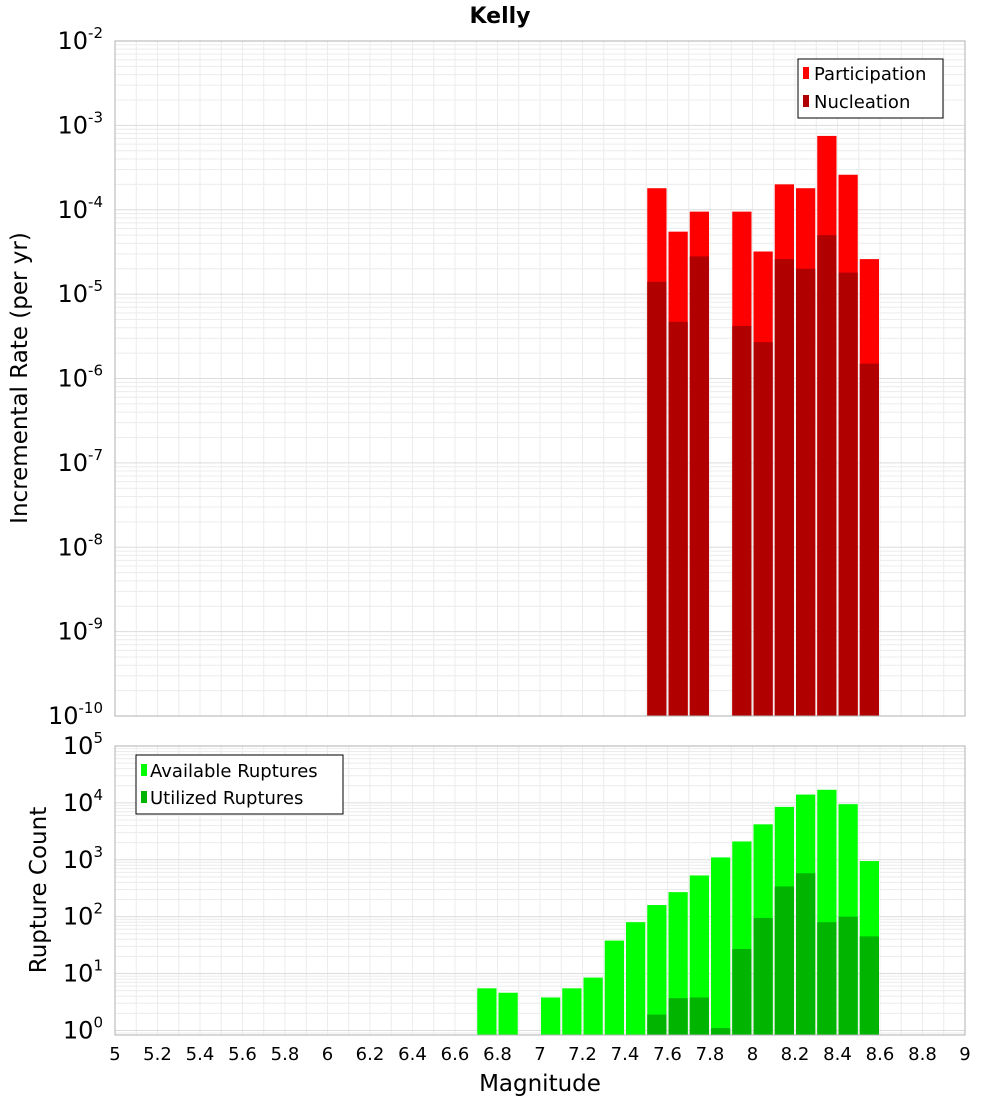 Image resolution: width=1000 pixels, height=1100 pixels. What do you see at coordinates (710, 1054) in the screenshot?
I see `x-tick-label: 7.8` at bounding box center [710, 1054].